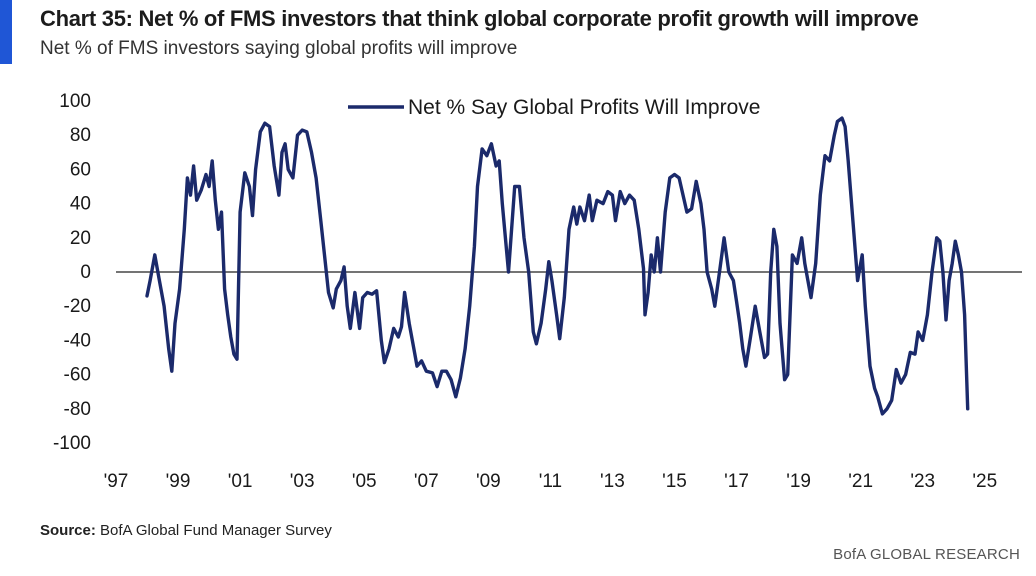 The image size is (1036, 576). What do you see at coordinates (984, 481) in the screenshot?
I see `x-tick-label: '25` at bounding box center [984, 481].